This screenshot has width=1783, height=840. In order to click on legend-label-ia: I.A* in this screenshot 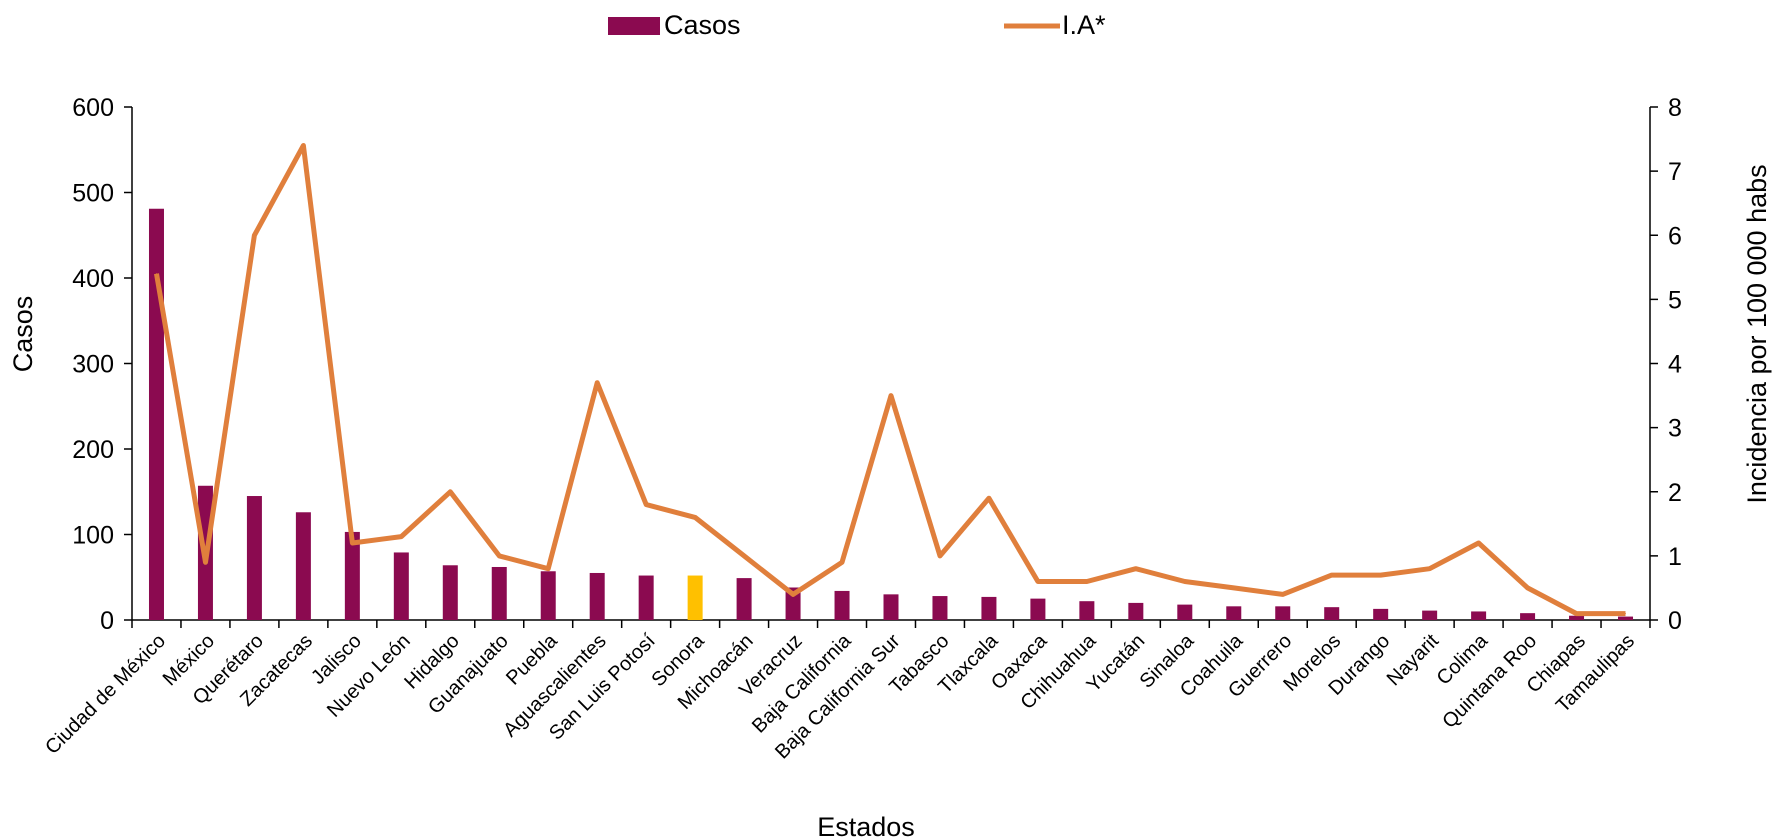, I will do `click(1084, 25)`.